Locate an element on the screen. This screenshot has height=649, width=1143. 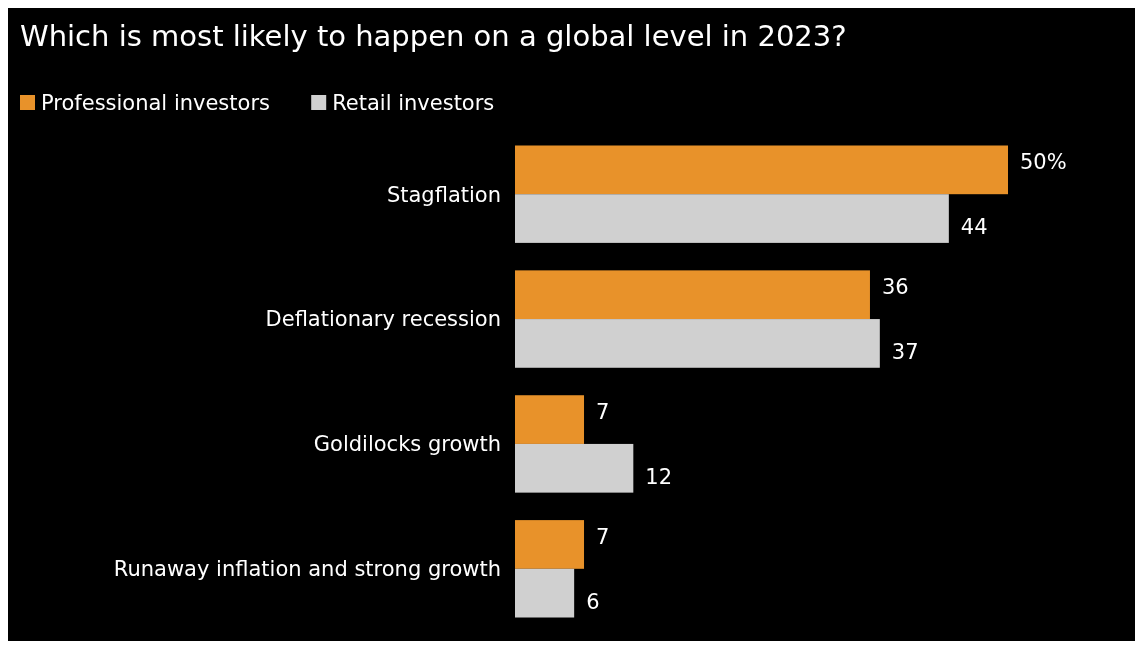
data-label: 44 is located at coordinates (974, 226).